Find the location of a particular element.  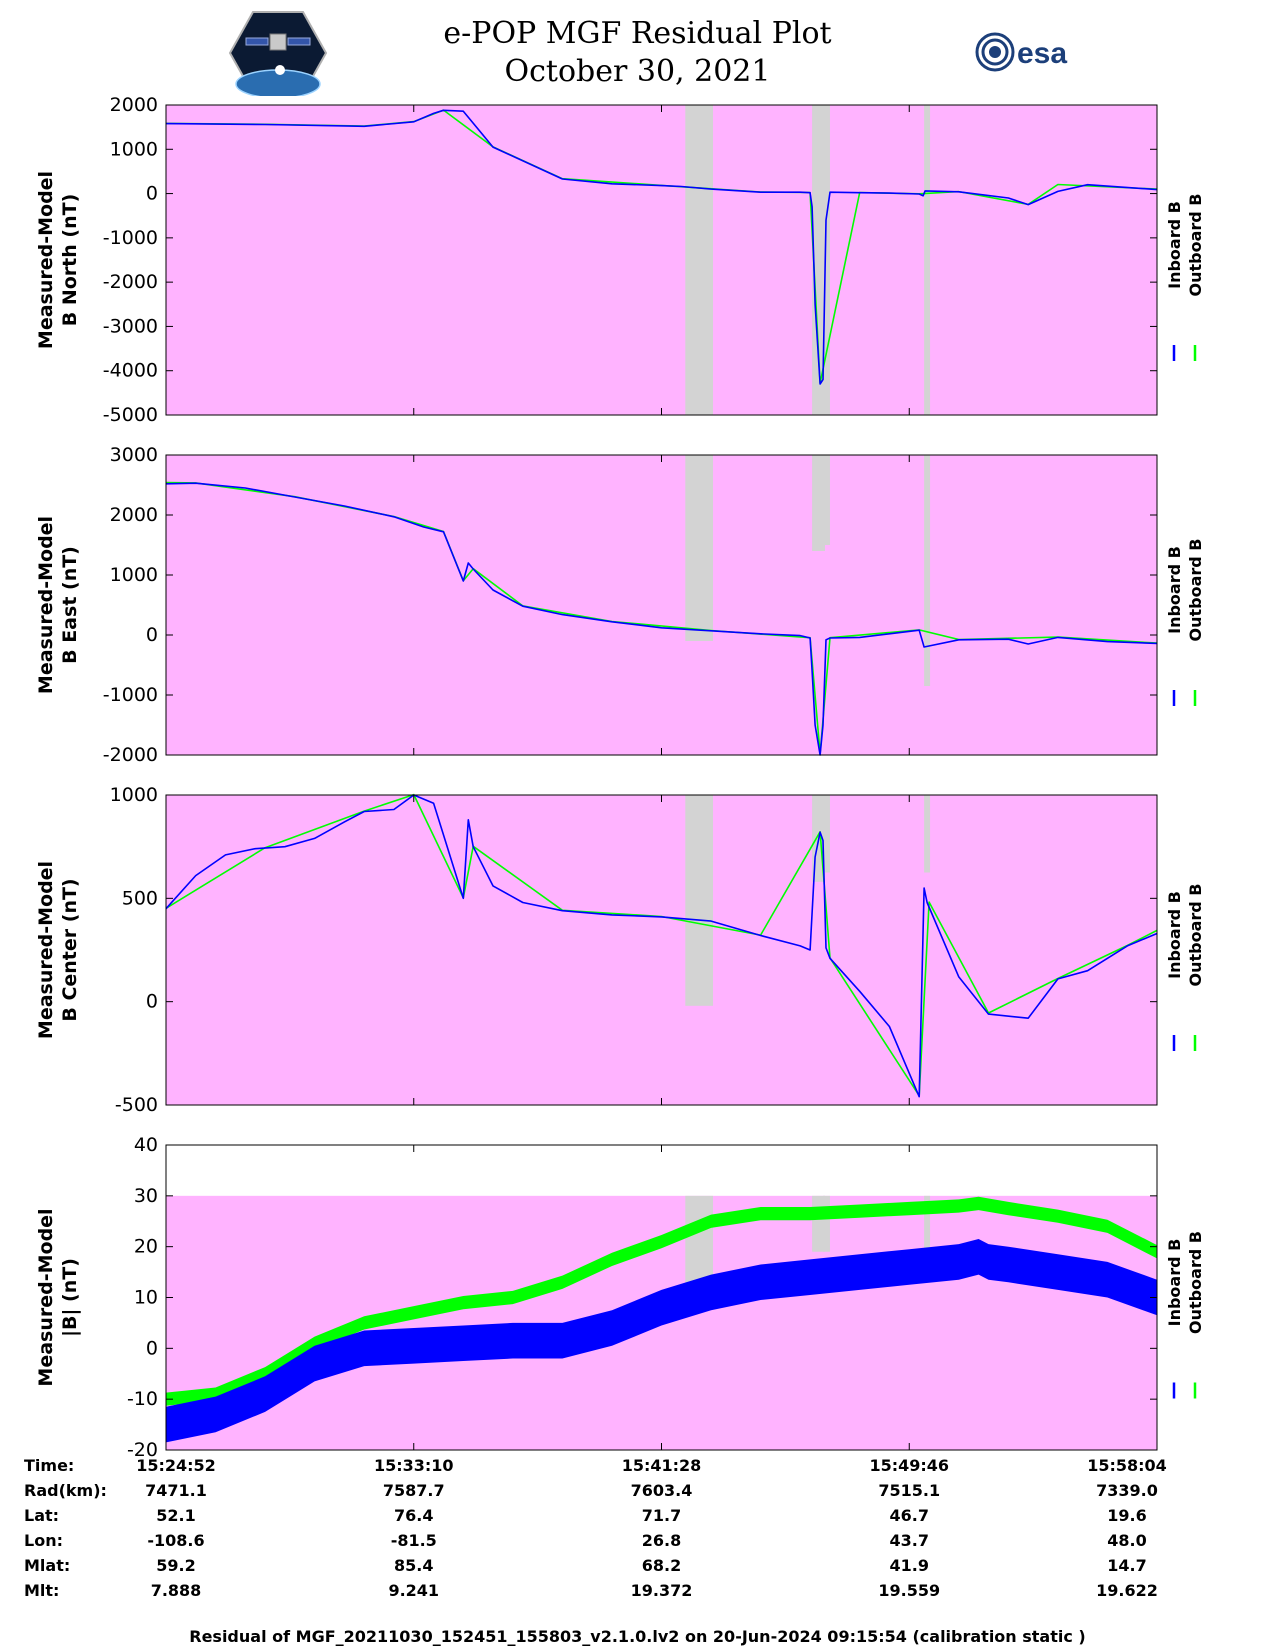

panel-3-ytick-label: 20 is located at coordinates (146, 1247).